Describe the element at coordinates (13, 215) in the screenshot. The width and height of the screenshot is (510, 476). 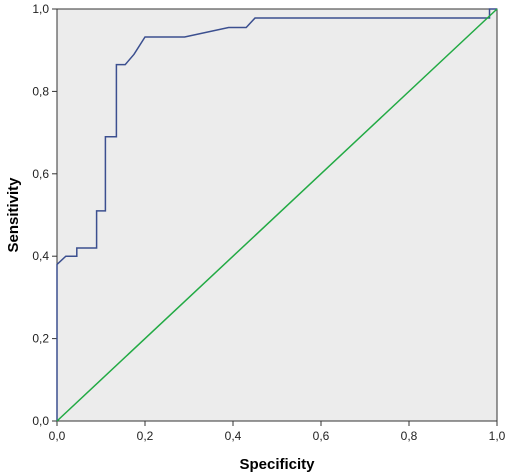
I see `y-axis-title: Sensitivity` at that location.